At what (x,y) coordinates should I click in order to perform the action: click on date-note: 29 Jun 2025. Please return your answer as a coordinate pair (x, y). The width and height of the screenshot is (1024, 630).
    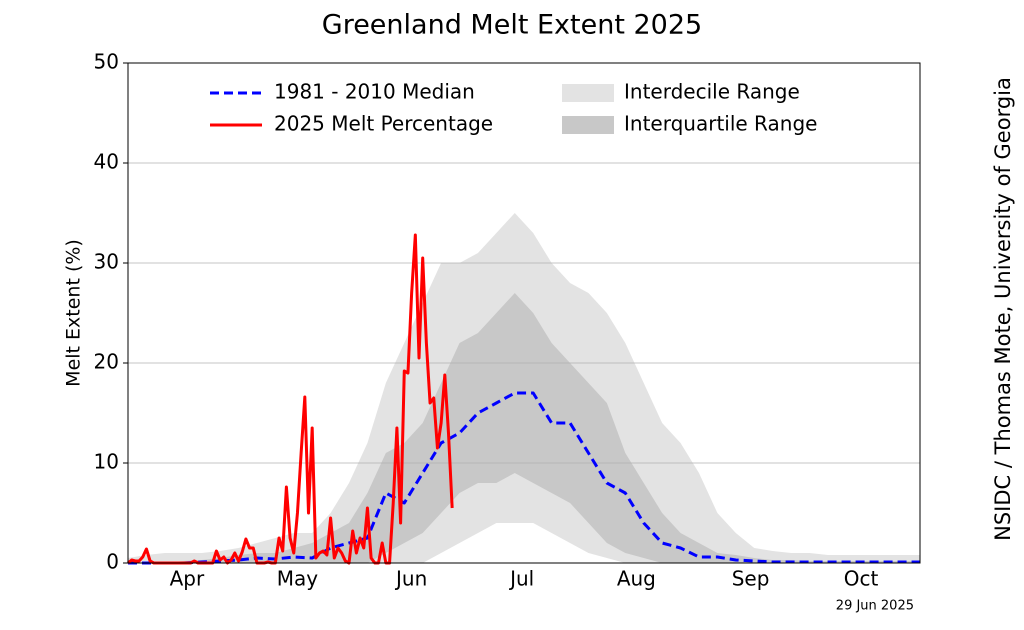
    Looking at the image, I should click on (875, 606).